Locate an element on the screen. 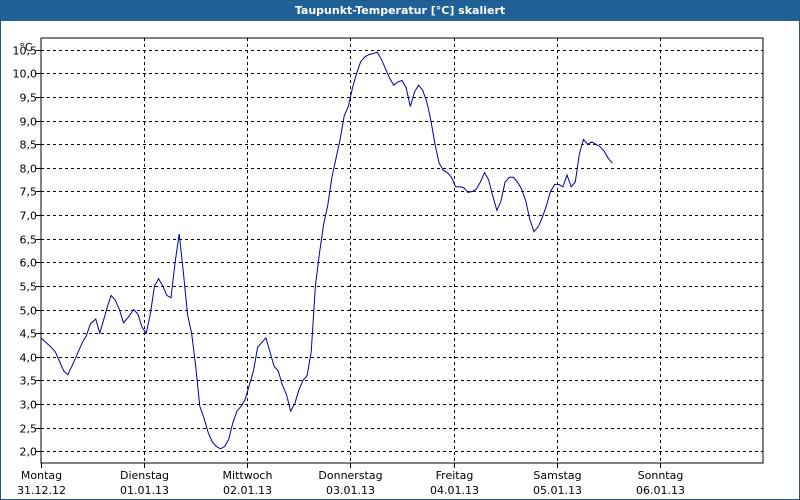  y-tick-label: 3,5 is located at coordinates (29, 381).